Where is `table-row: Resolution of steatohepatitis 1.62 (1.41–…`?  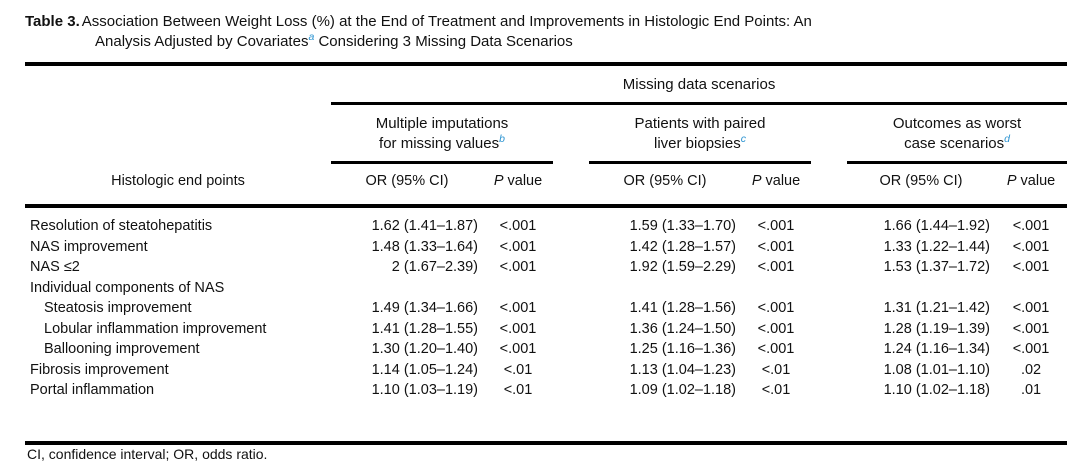 table-row: Resolution of steatohepatitis 1.62 (1.41–… is located at coordinates (546, 222).